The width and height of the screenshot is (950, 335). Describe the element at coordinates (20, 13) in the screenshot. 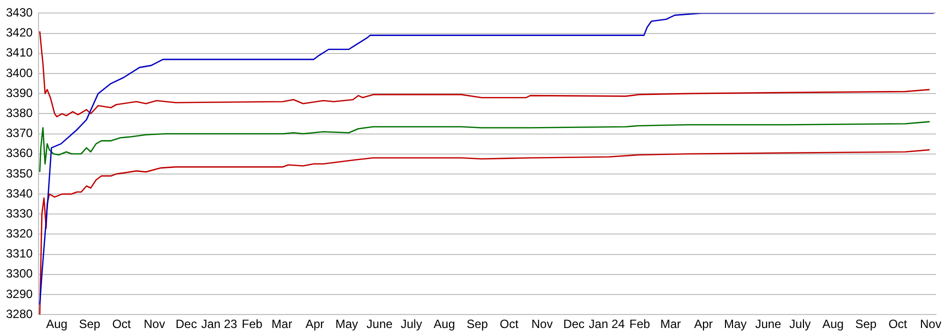

I see `y-tick-label: 3430` at that location.